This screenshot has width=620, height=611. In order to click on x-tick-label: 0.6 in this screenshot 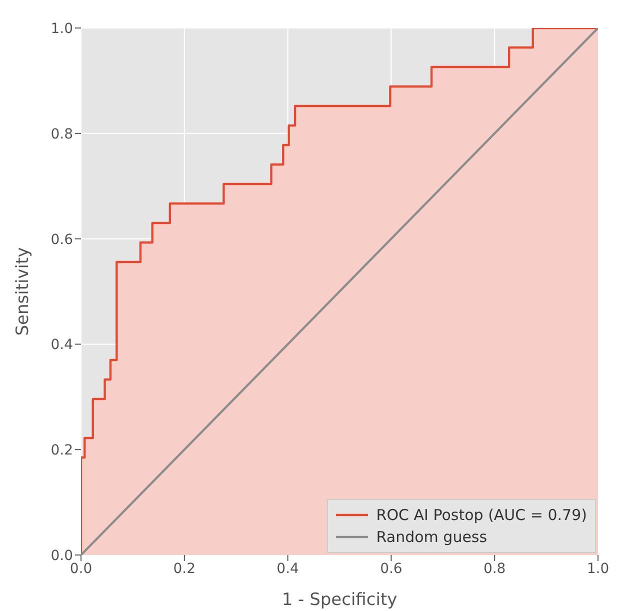, I will do `click(391, 568)`.